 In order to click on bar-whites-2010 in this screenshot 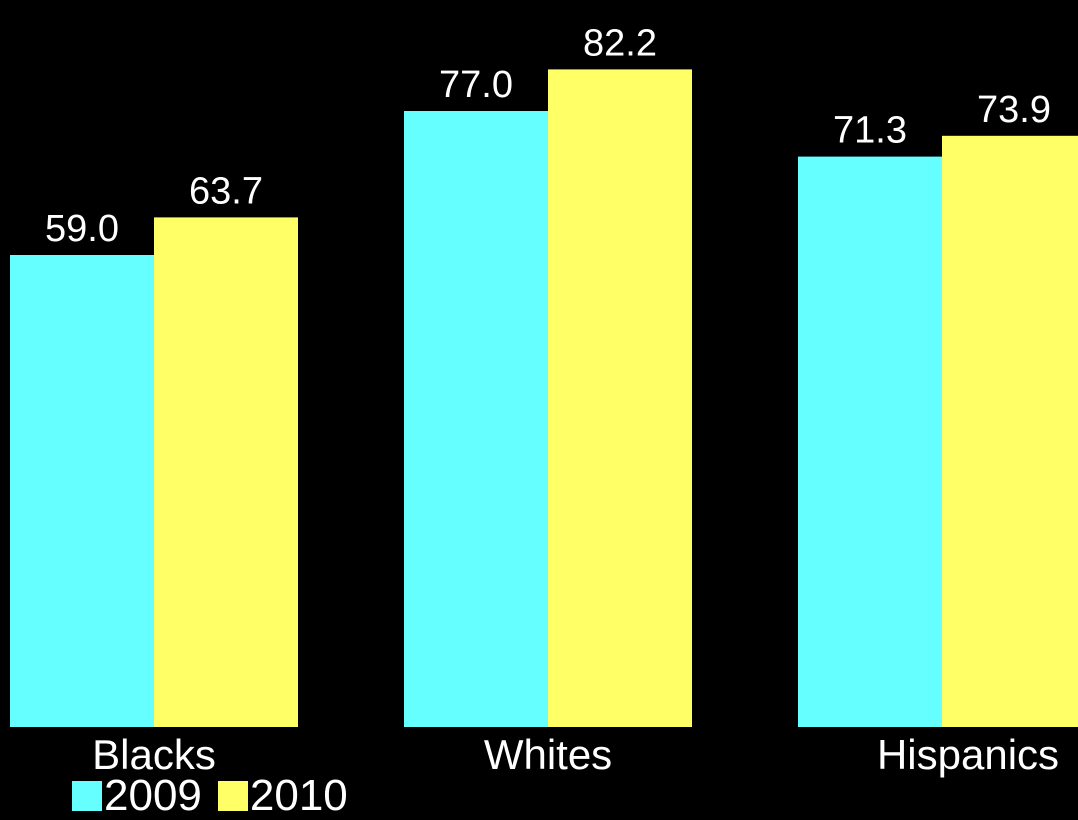, I will do `click(620, 398)`.